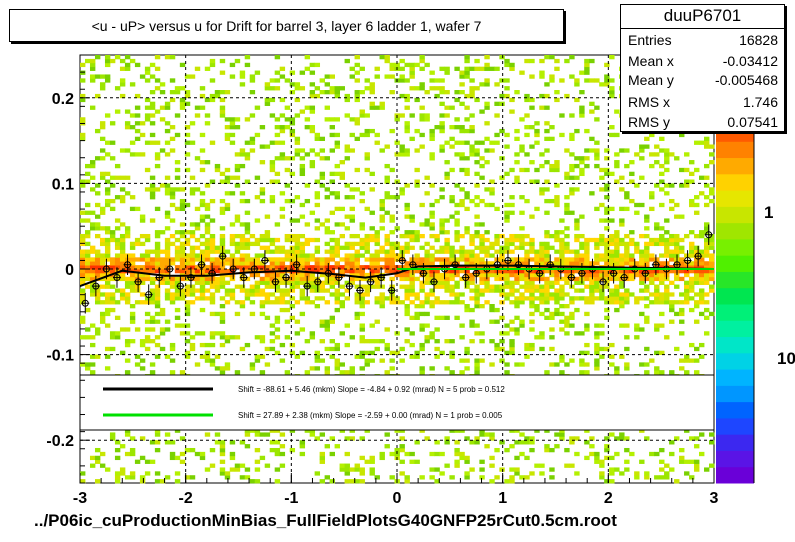  I want to click on color-scale-step, so click(735, 329).